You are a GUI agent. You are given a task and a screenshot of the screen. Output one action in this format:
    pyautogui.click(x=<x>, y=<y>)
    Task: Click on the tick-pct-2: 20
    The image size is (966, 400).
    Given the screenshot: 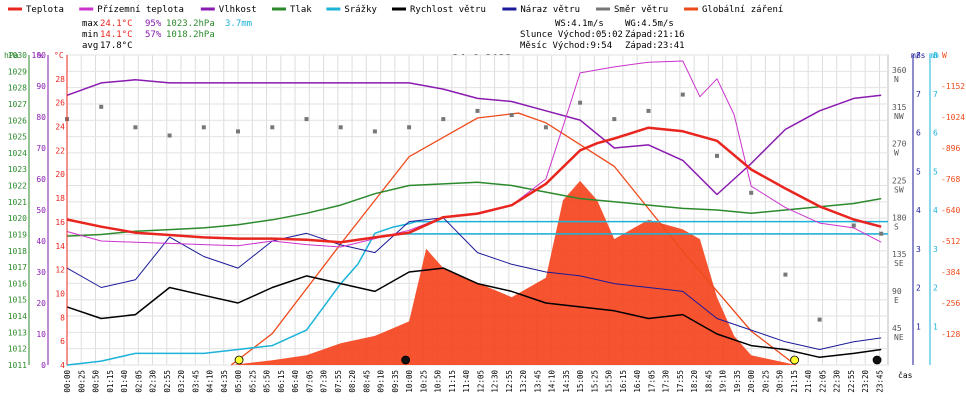 What is the action you would take?
    pyautogui.click(x=41, y=303)
    